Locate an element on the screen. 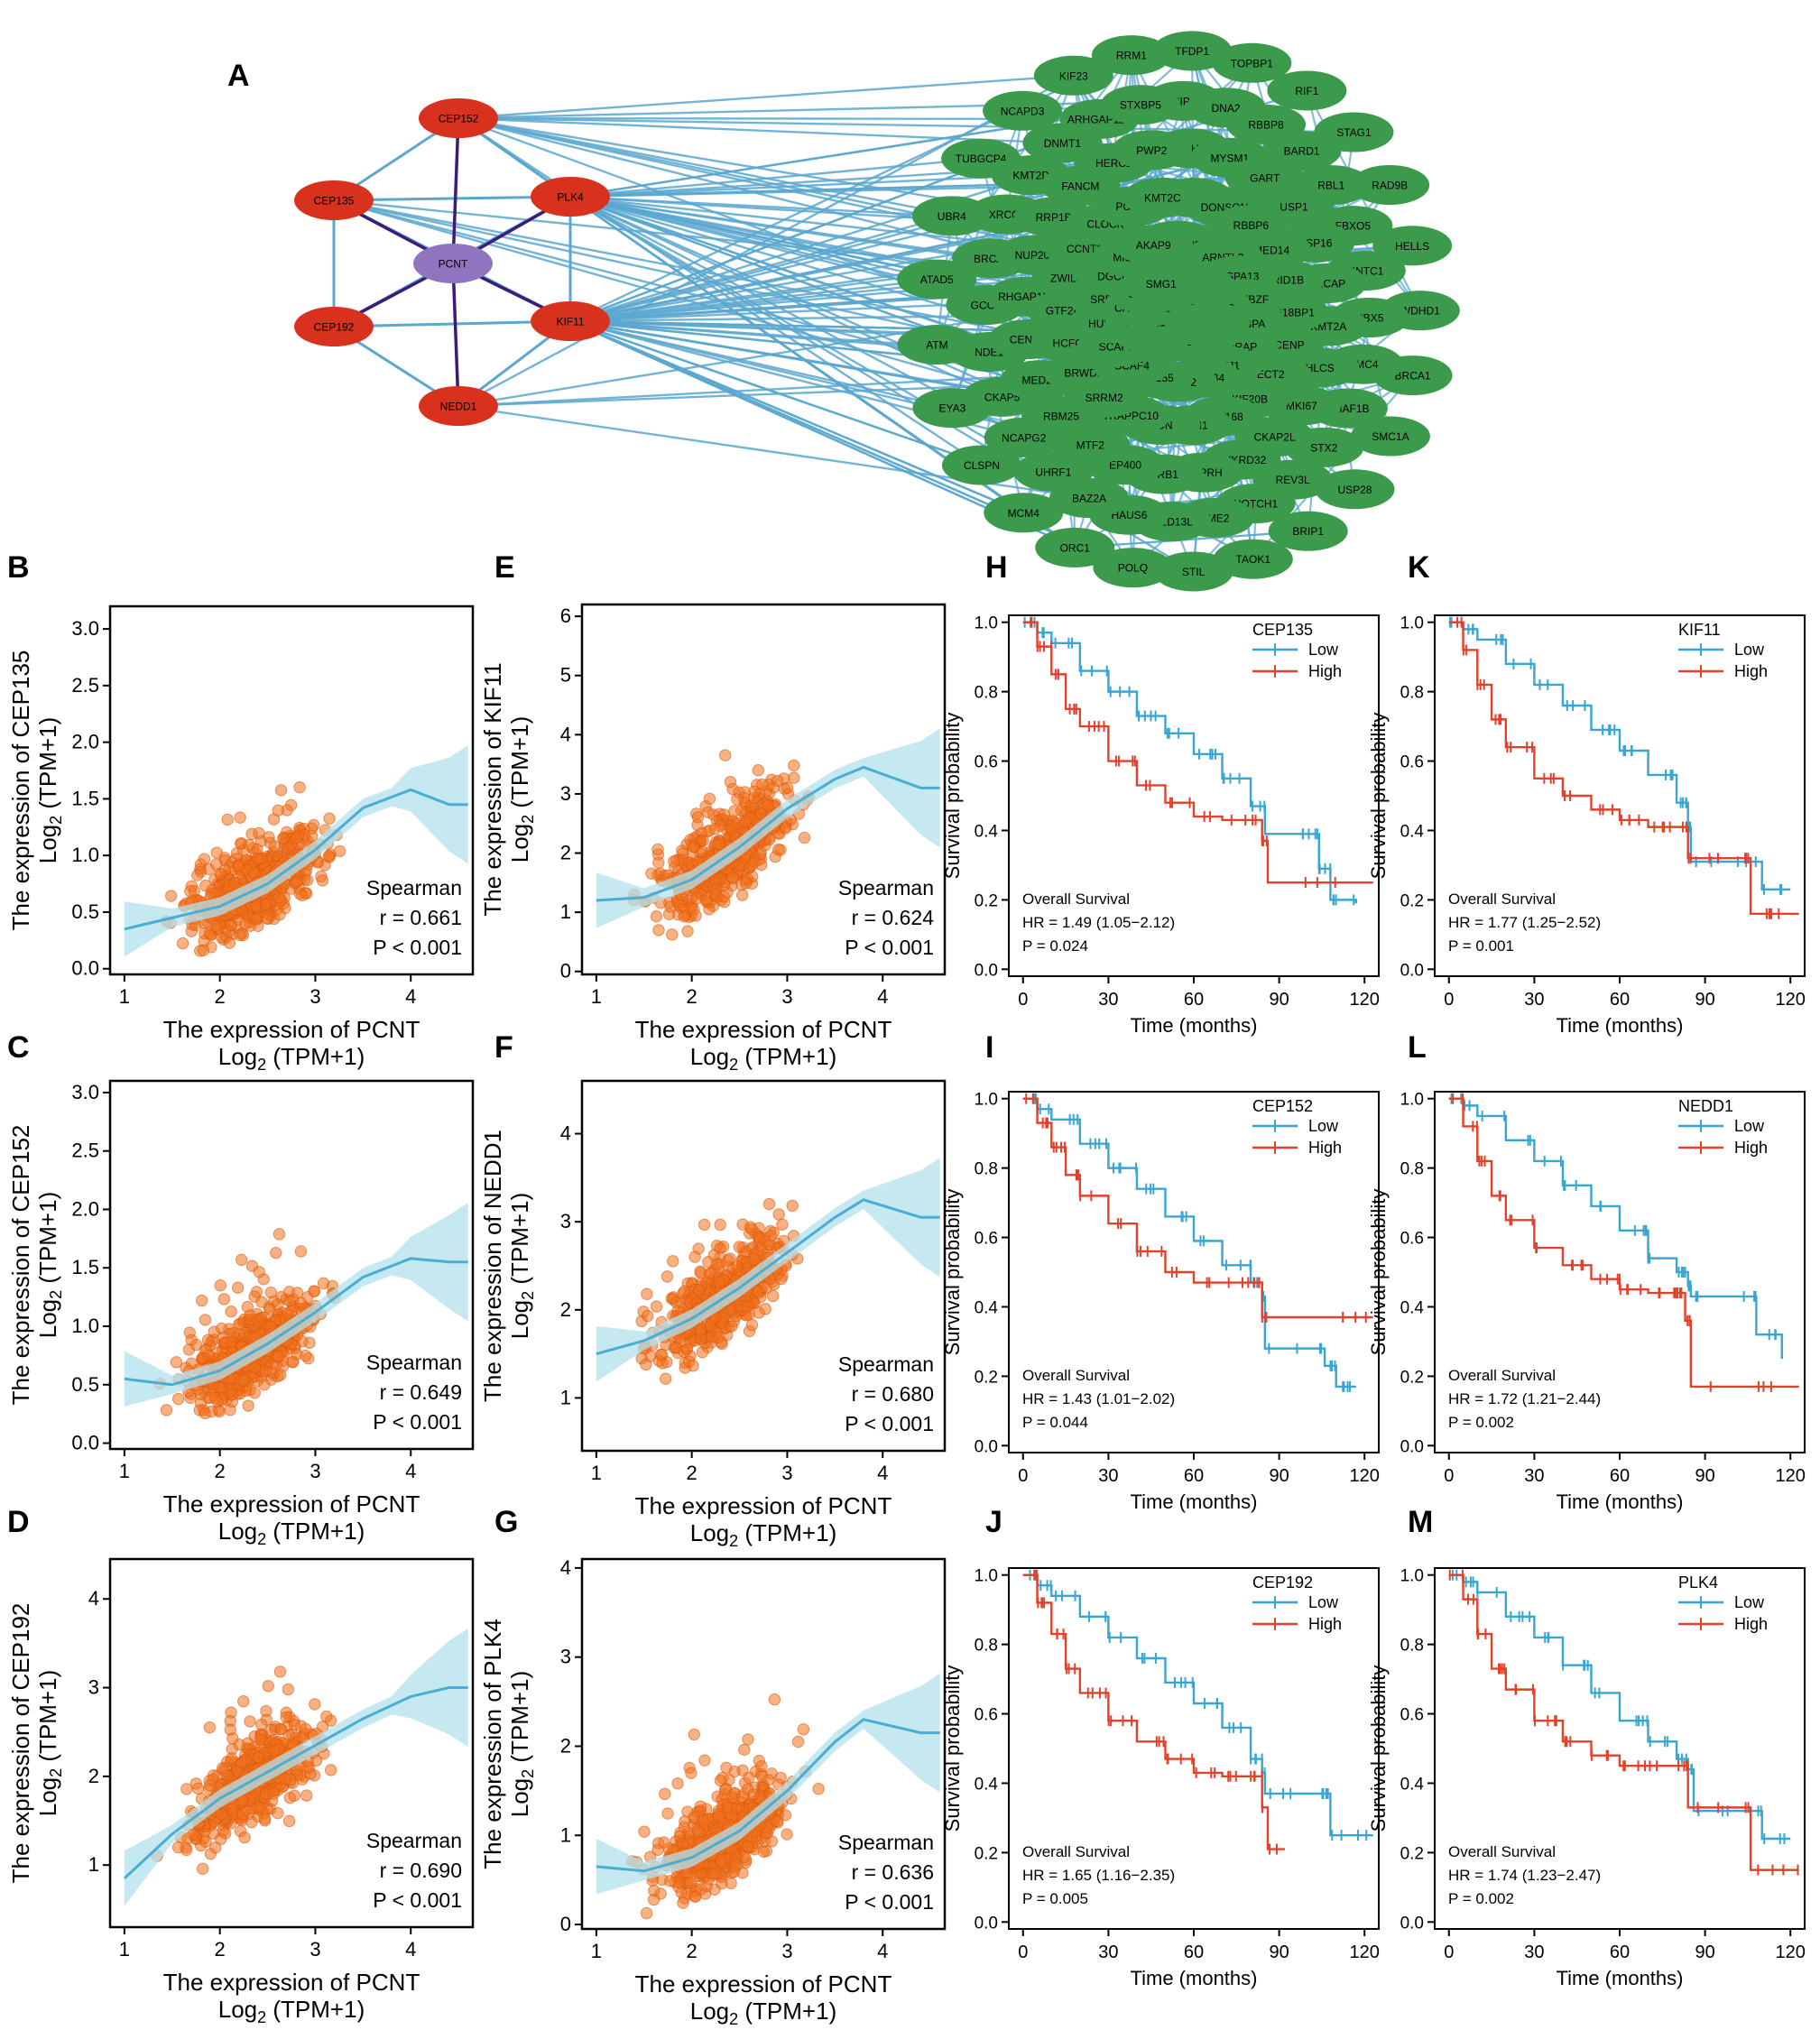  y-tick-label: 0.8 is located at coordinates (1412, 1647).